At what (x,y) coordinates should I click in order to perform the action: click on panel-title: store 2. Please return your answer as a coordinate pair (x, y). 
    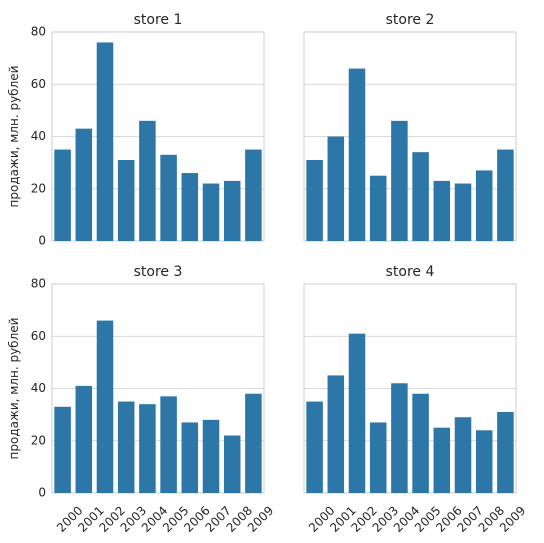
    Looking at the image, I should click on (410, 20).